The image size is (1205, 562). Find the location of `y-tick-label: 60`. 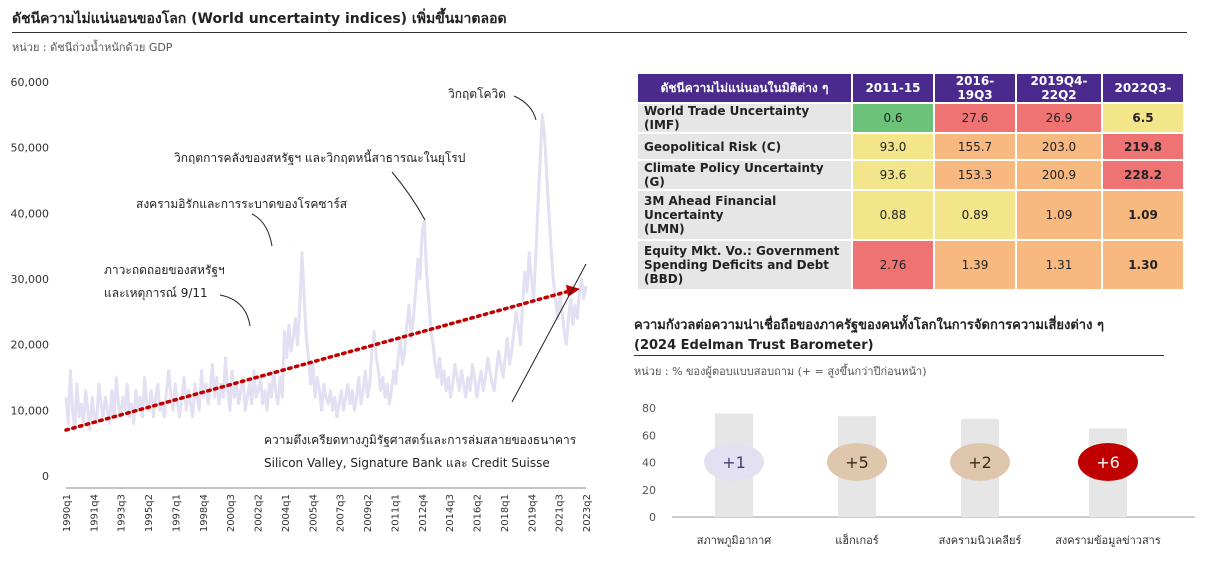

y-tick-label: 60 is located at coordinates (649, 435).